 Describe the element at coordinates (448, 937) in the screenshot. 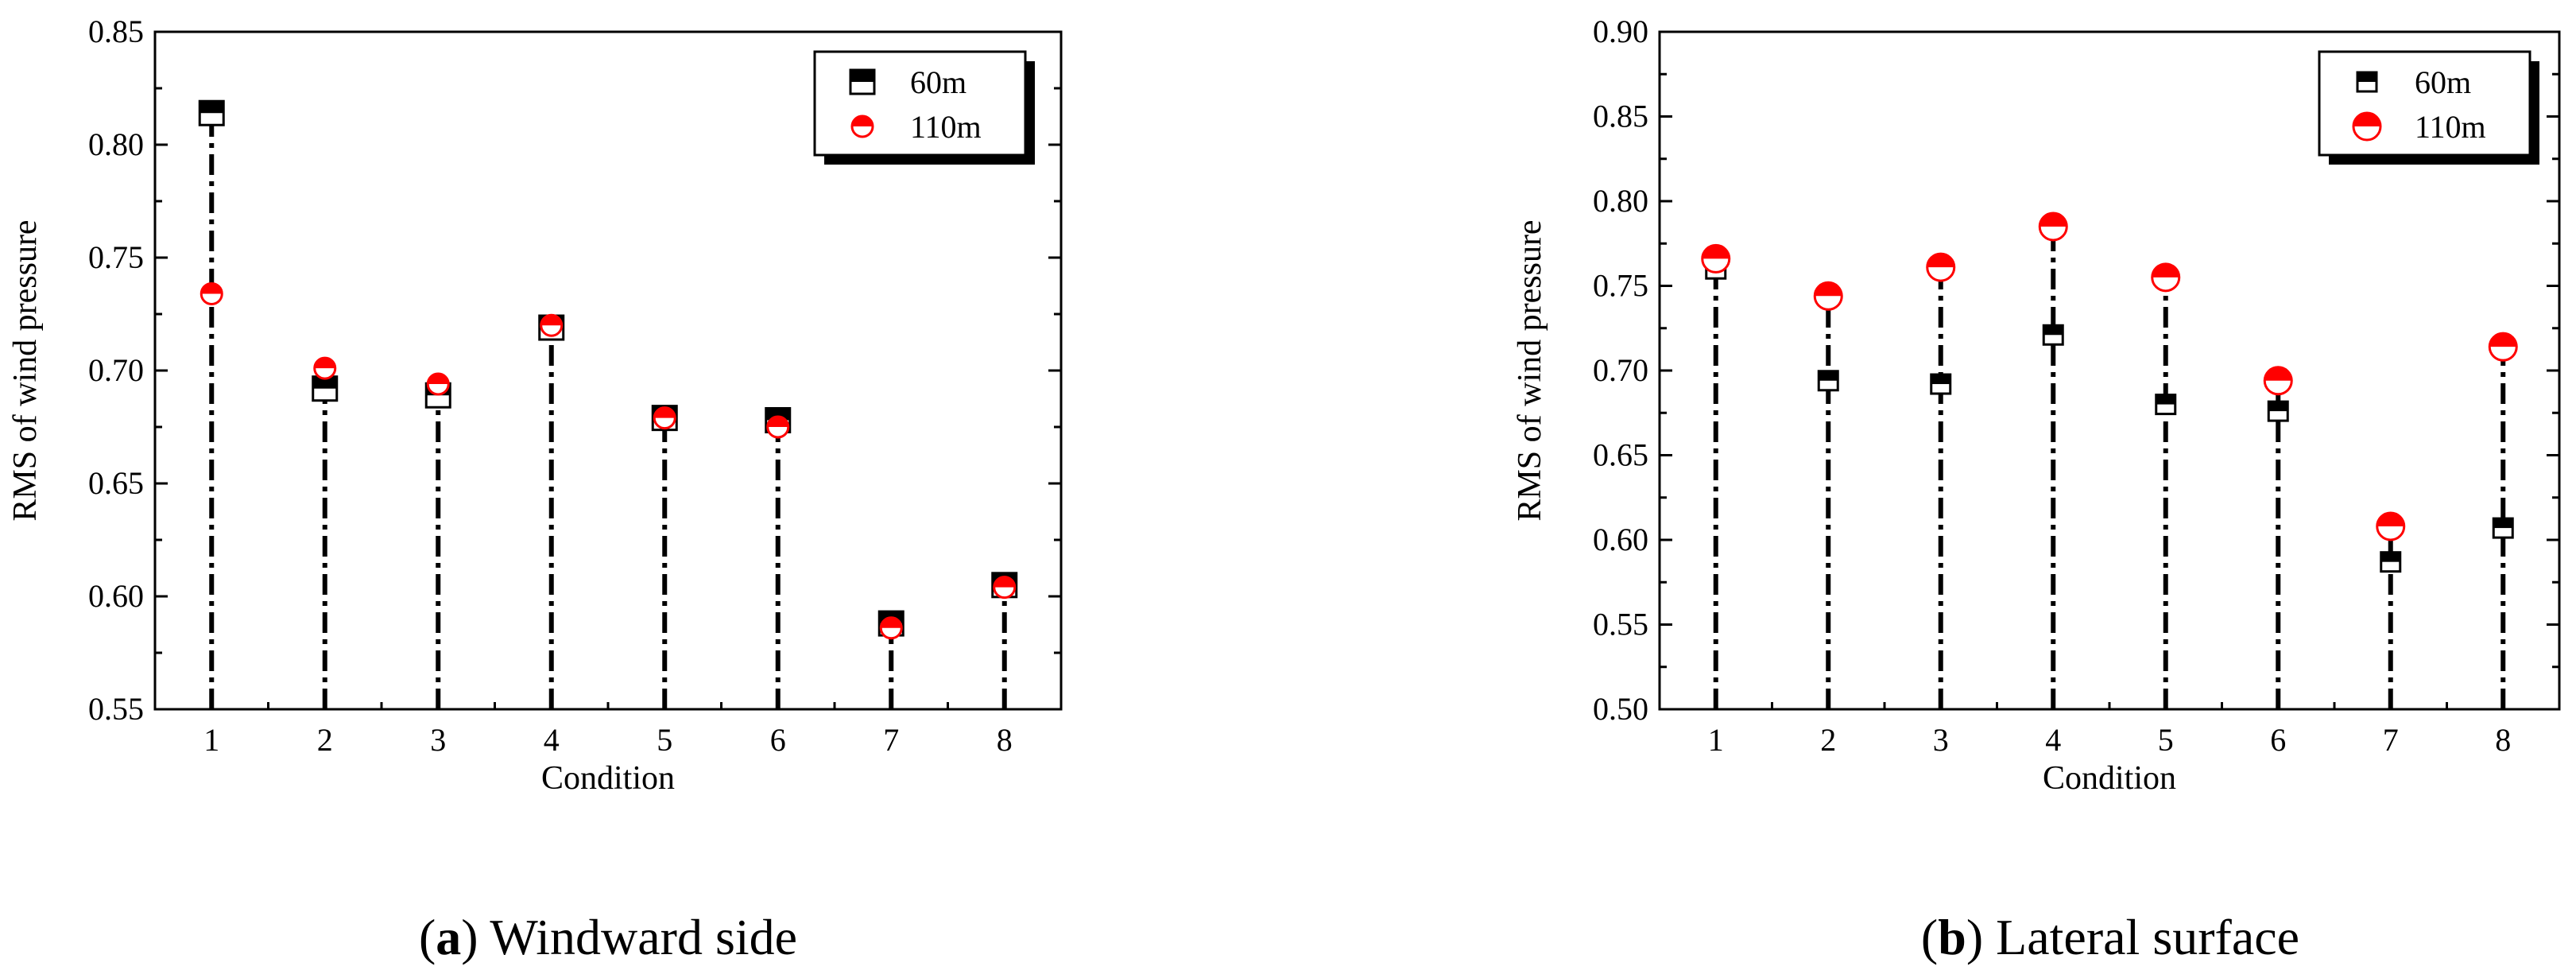

I see `caption-letter: a` at that location.